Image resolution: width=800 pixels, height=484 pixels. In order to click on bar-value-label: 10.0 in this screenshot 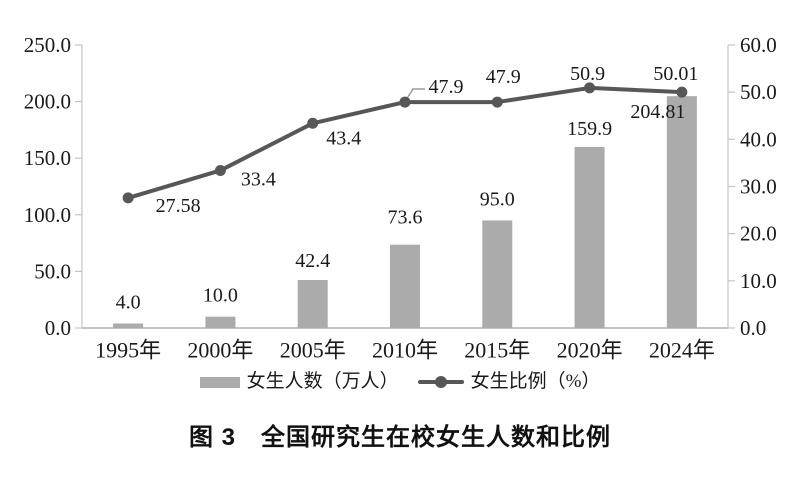, I will do `click(220, 296)`.